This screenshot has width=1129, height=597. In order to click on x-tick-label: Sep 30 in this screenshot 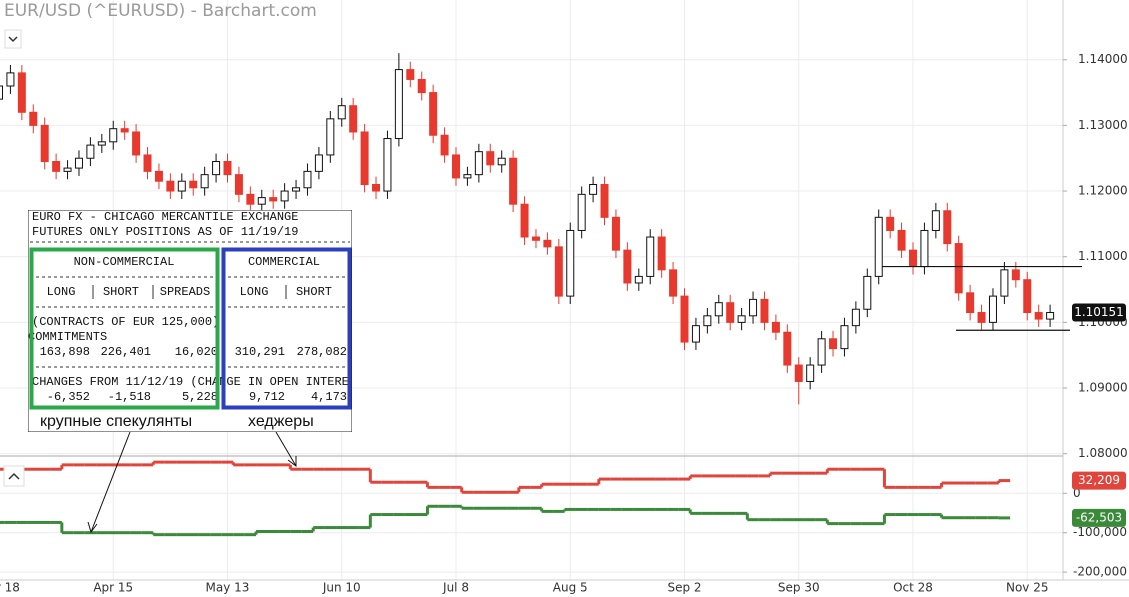, I will do `click(799, 588)`.